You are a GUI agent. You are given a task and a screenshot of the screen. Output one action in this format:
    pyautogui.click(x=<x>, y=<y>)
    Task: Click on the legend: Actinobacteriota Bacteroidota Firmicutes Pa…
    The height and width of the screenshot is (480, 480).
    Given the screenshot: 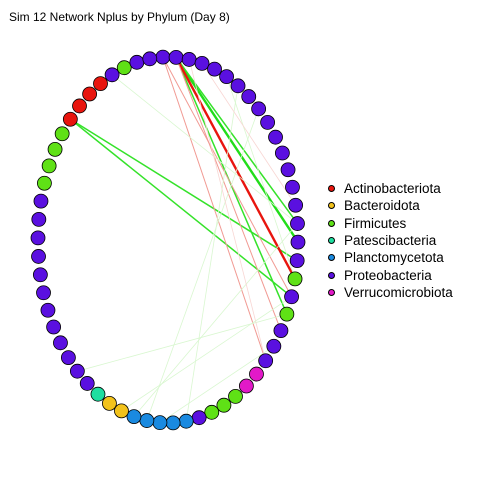 What is the action you would take?
    pyautogui.click(x=390, y=240)
    